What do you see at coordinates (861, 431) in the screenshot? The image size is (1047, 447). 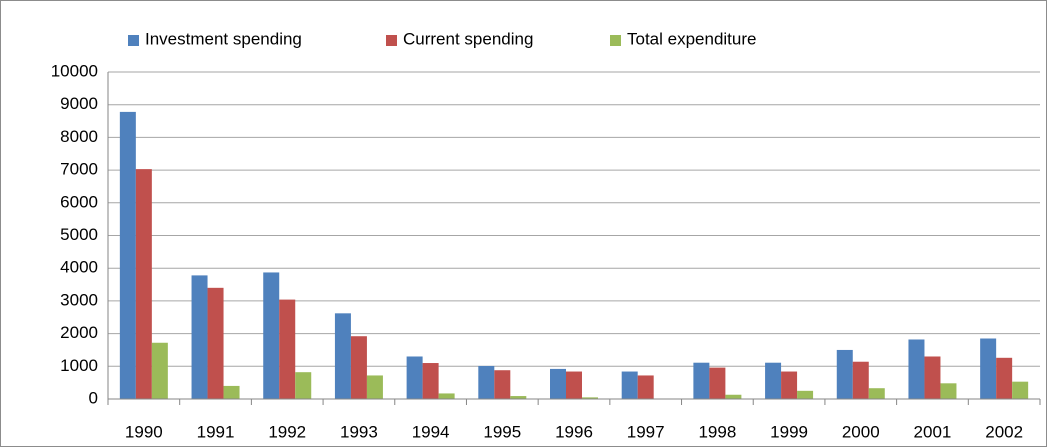 I see `x-tick-label: 2000` at bounding box center [861, 431].